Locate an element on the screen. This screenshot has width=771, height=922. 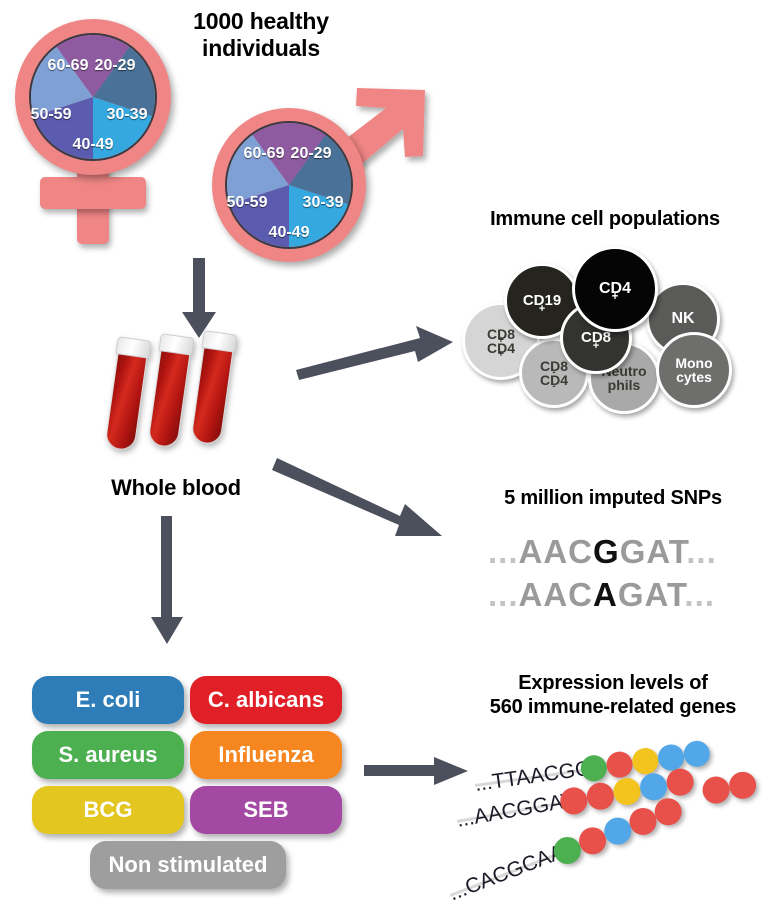
venus-cross-horizontal is located at coordinates (93, 193).